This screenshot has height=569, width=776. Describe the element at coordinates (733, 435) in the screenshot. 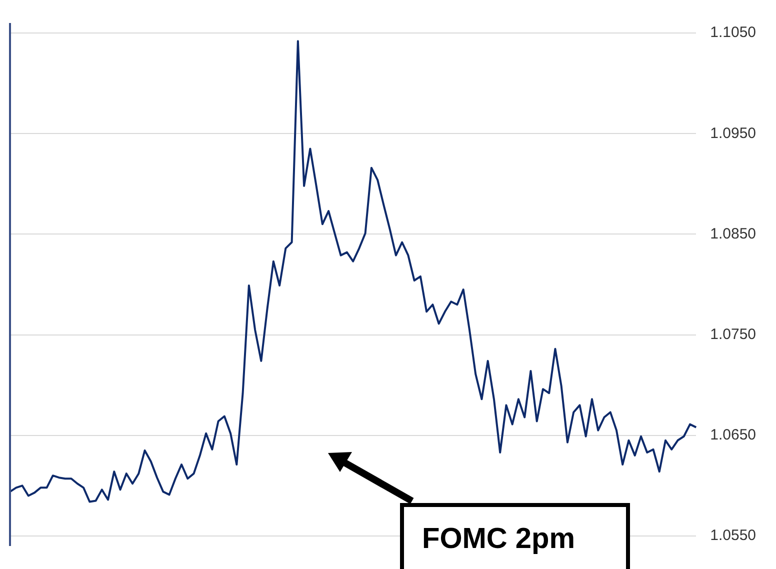

I see `y-tick-label: 1.0650` at that location.